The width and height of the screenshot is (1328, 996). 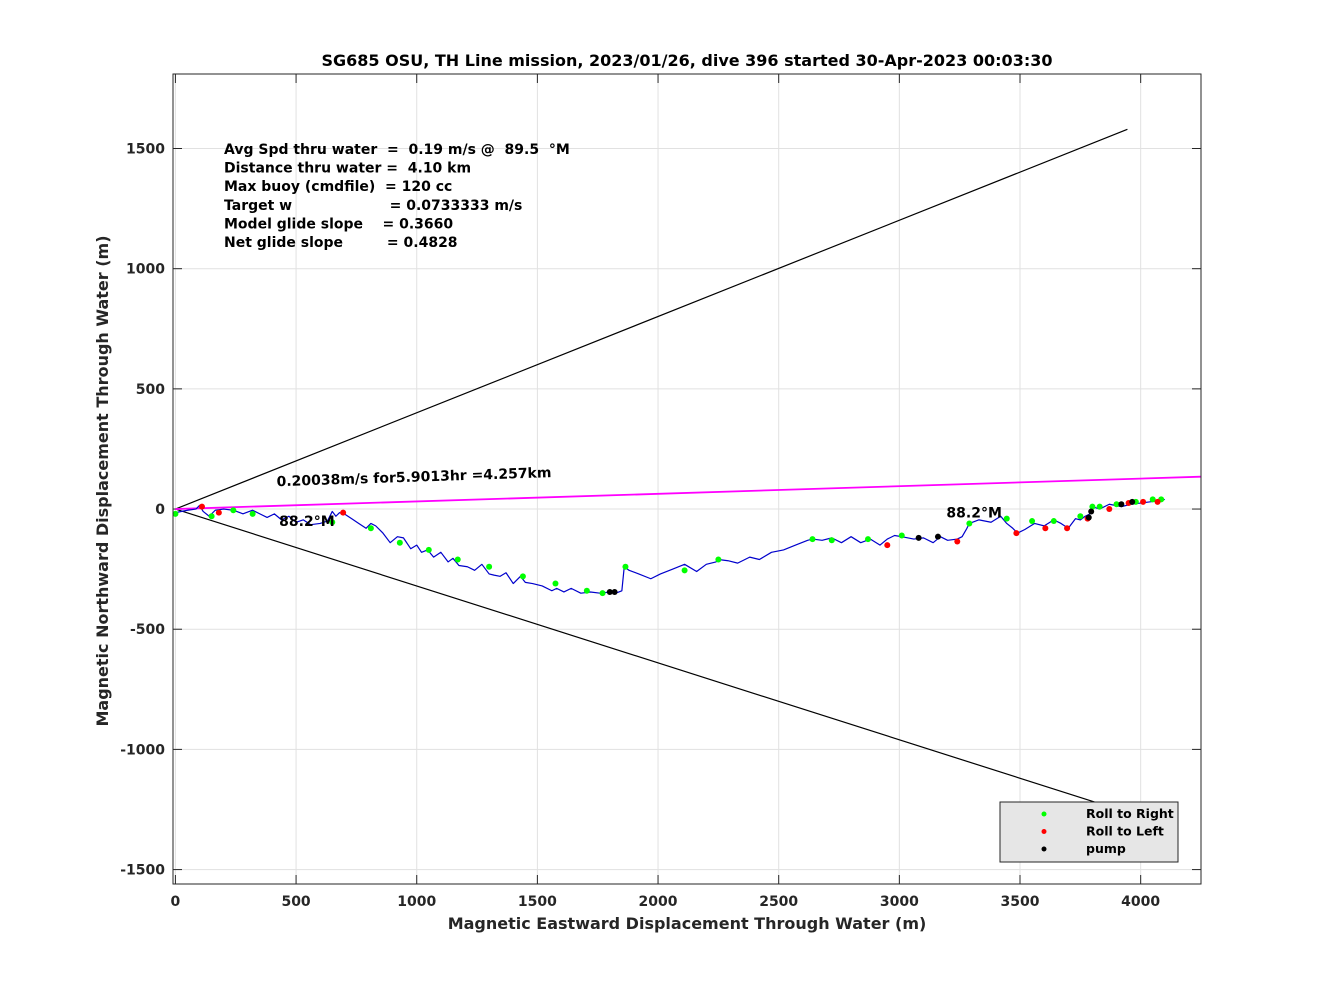 I want to click on legend-label: pump, so click(x=1106, y=848).